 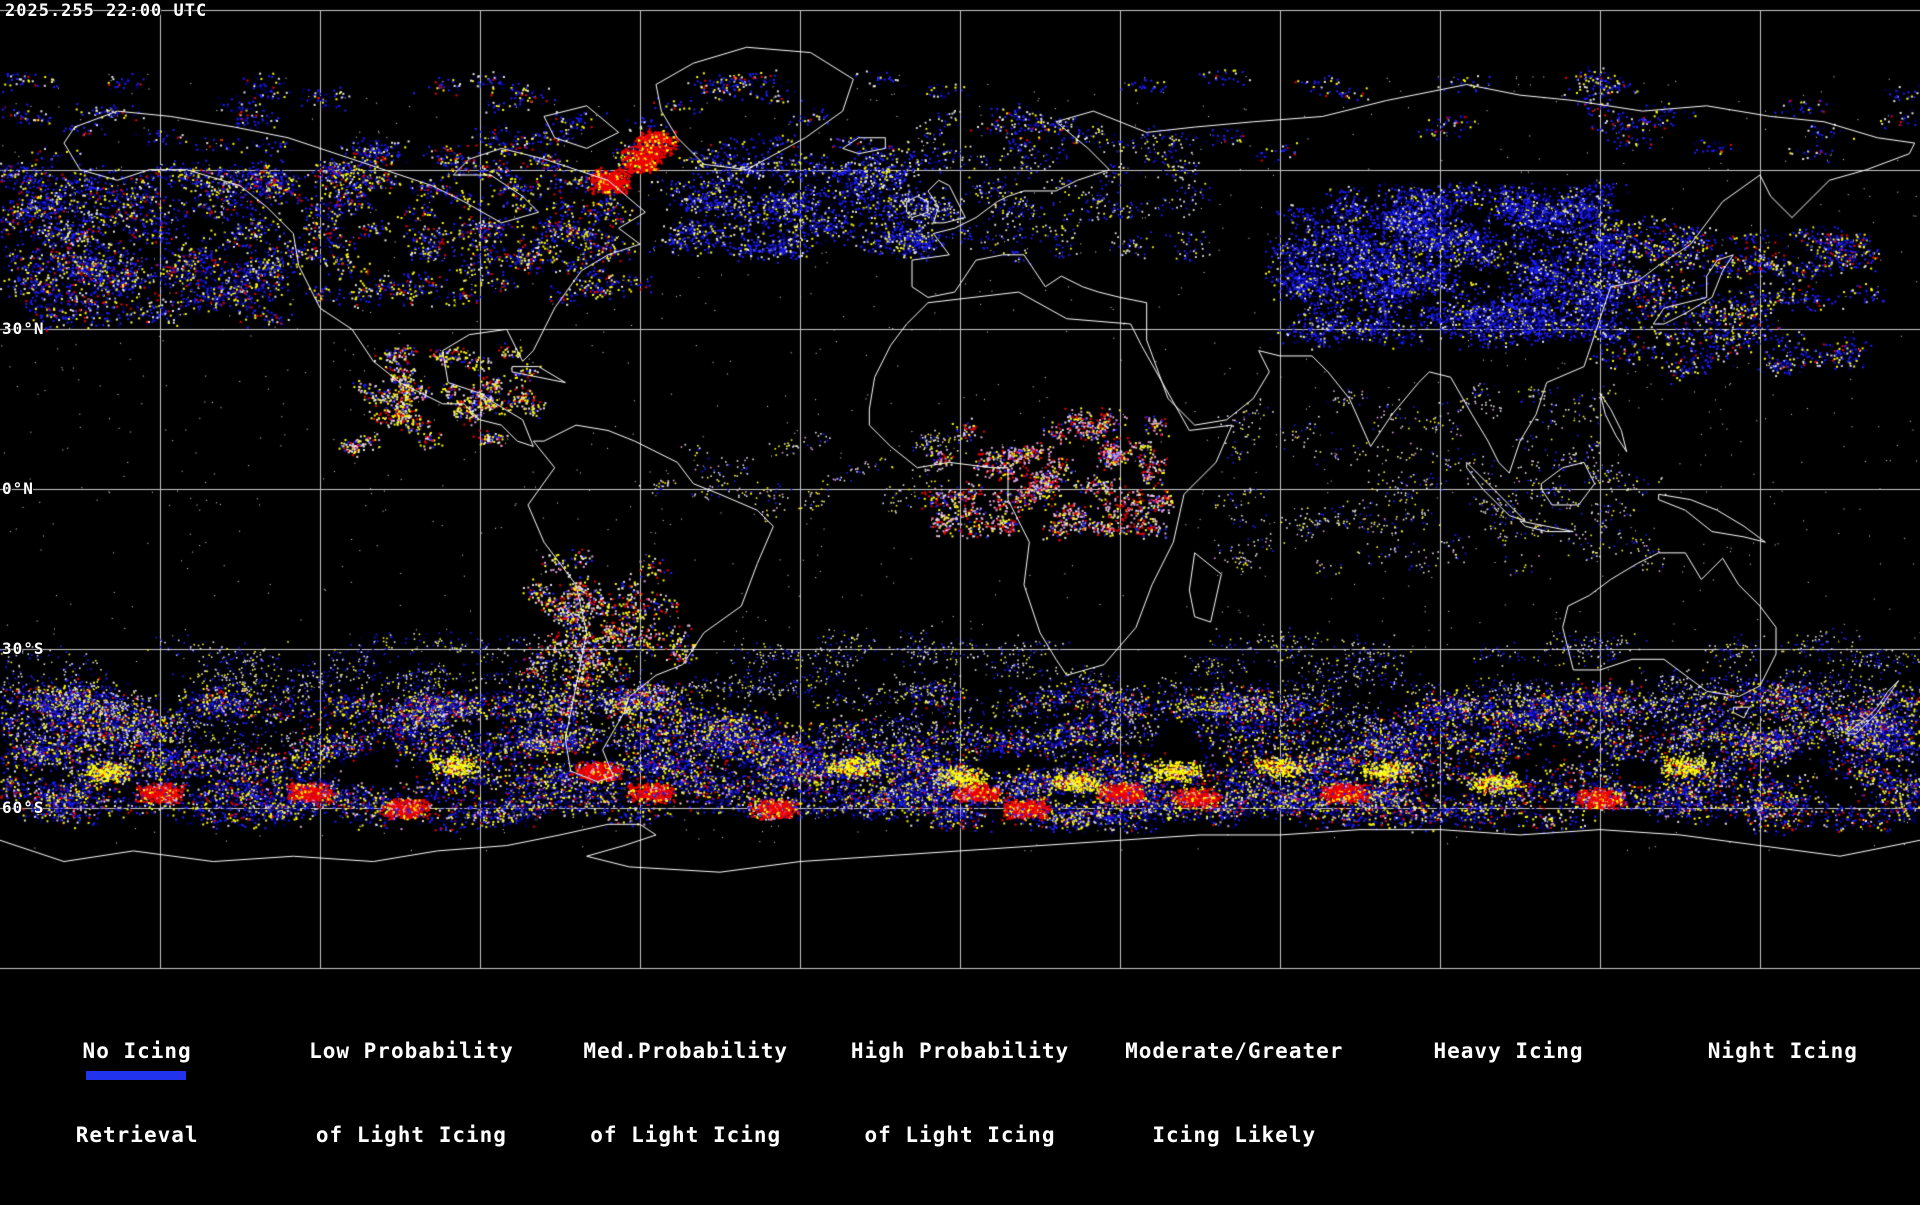 I want to click on legend-label-high-probability: High Probability of Light Icing, so click(x=960, y=1093).